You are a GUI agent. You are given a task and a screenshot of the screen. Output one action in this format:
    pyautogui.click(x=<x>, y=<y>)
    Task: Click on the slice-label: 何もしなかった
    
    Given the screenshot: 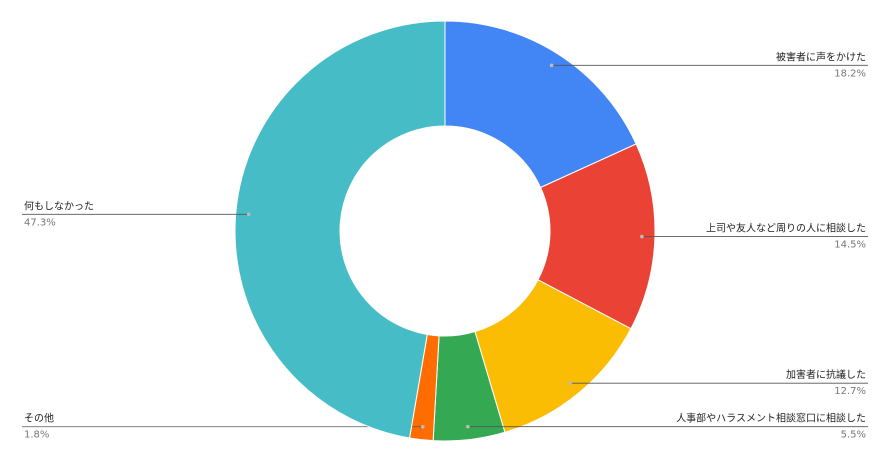 What is the action you would take?
    pyautogui.click(x=59, y=205)
    